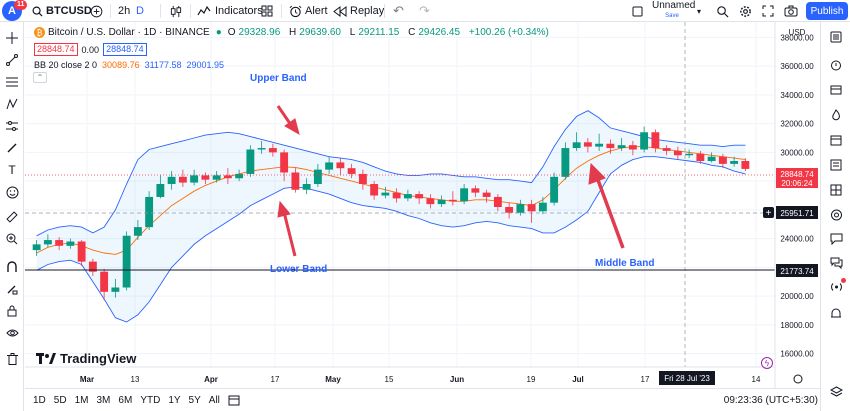 Image resolution: width=850 pixels, height=411 pixels. What do you see at coordinates (424, 11) in the screenshot?
I see `redo-button: ↷` at bounding box center [424, 11].